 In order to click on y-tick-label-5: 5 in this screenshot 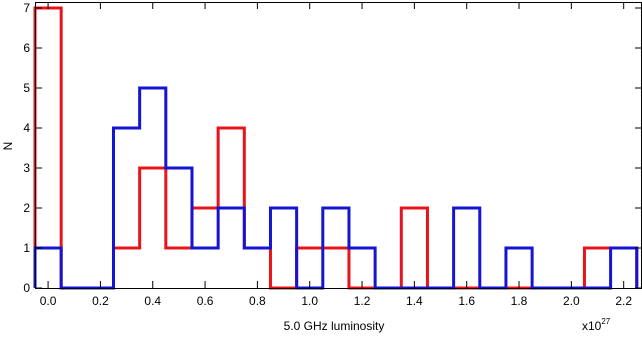, I will do `click(26, 88)`.